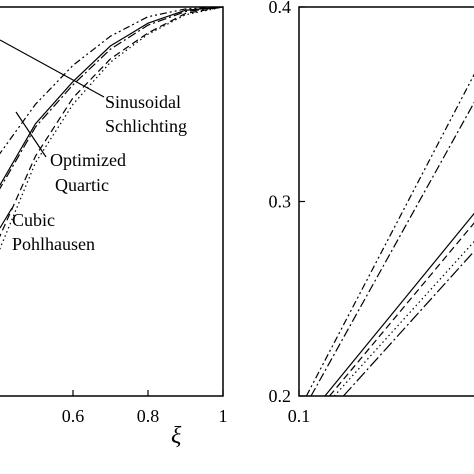 This screenshot has width=474, height=474. What do you see at coordinates (290, 213) in the screenshot?
I see `right-axis-ticks: 0.10.2 0.3 0.4` at bounding box center [290, 213].